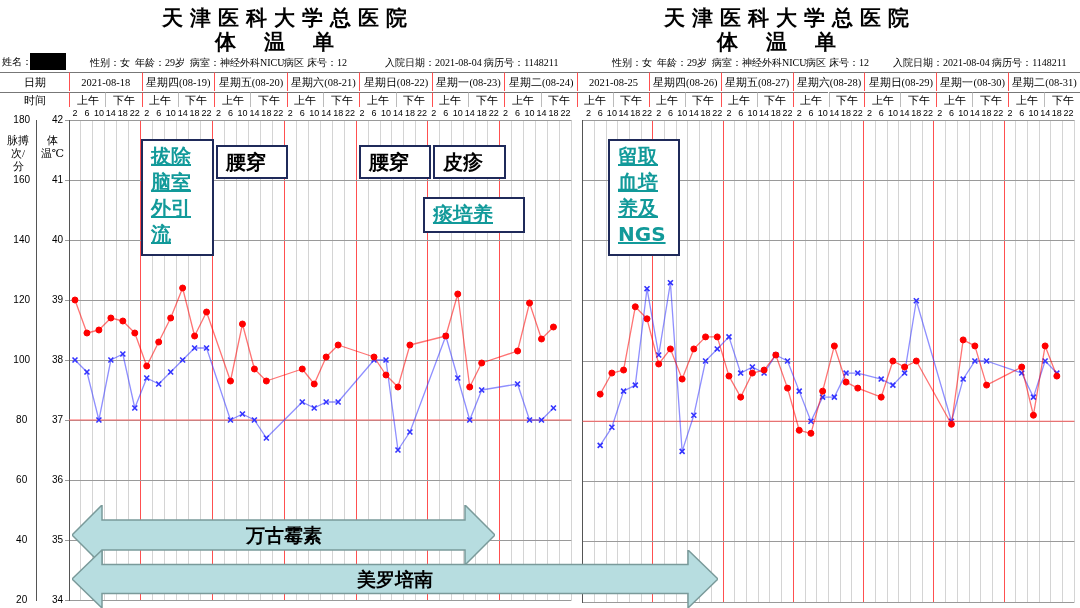 This screenshot has width=1080, height=608. What do you see at coordinates (177, 197) in the screenshot?
I see `annotation: 拔除脑室外引流` at bounding box center [177, 197].